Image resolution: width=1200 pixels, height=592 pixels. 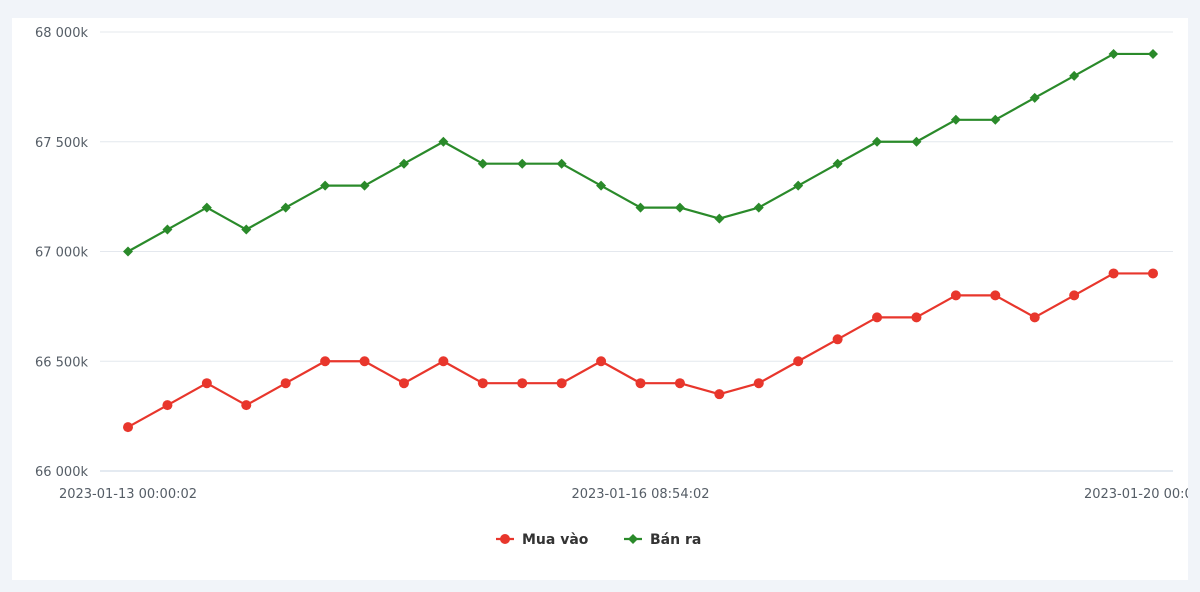 I want to click on y-axis: 66 000k 66 500k 67 000k 67 500k 68 000k, so click(x=61, y=253).